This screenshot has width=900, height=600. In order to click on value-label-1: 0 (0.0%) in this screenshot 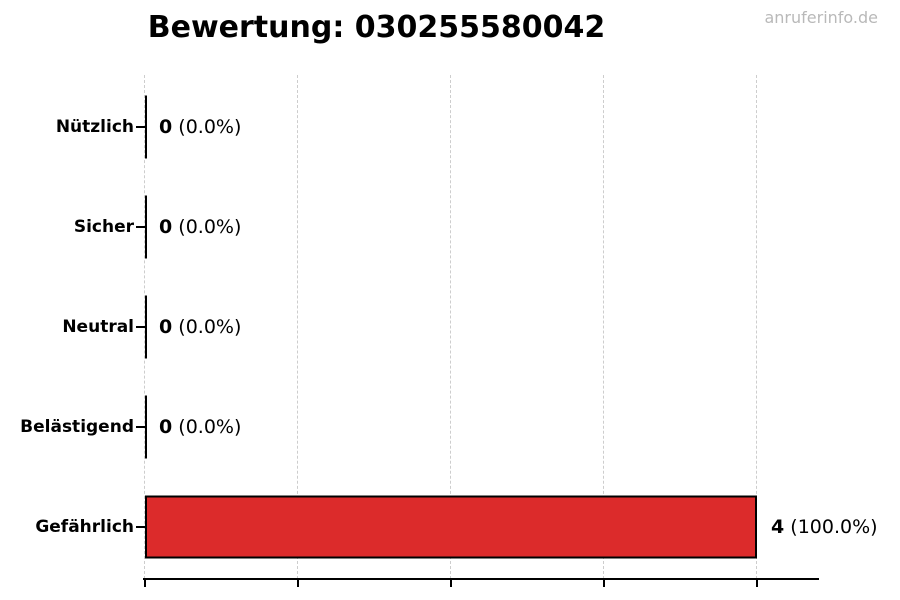, I will do `click(200, 127)`.